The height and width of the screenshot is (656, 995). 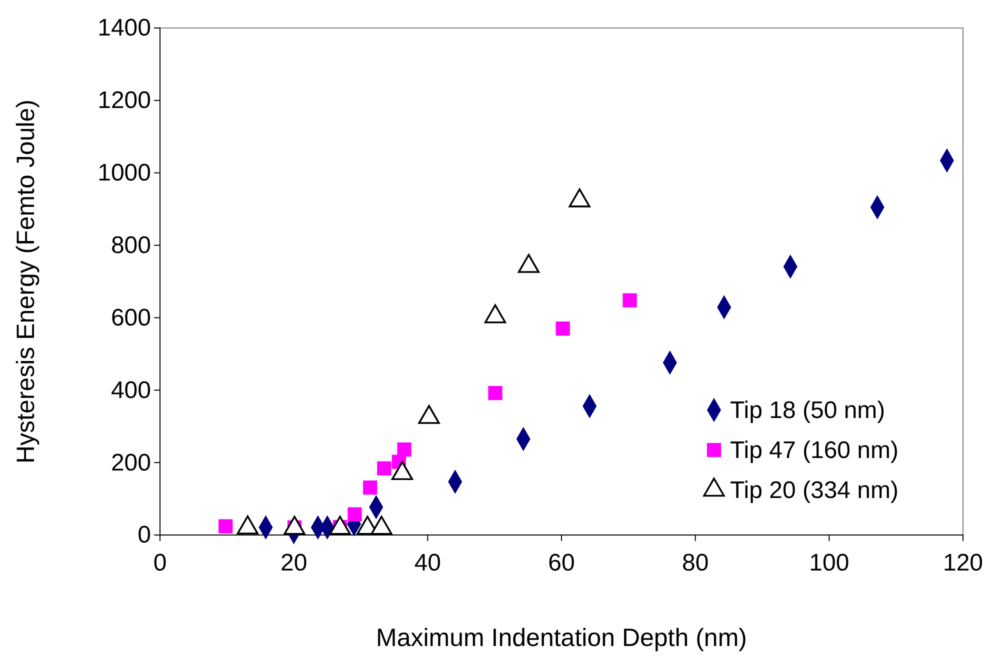 What do you see at coordinates (130, 462) in the screenshot?
I see `y-tick-label: 200` at bounding box center [130, 462].